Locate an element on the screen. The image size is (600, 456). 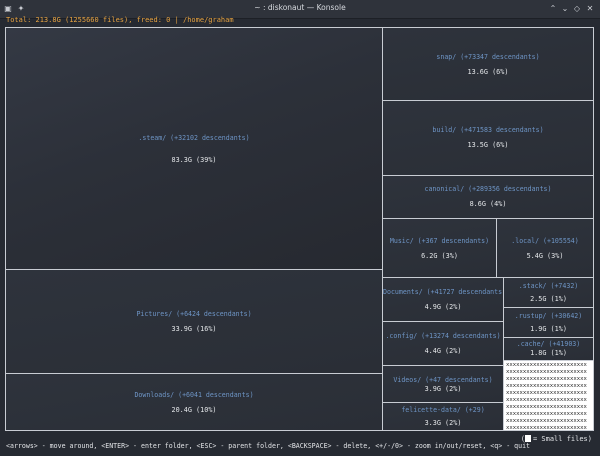
cell-label: .local/ (+105554) is located at coordinates (545, 241).